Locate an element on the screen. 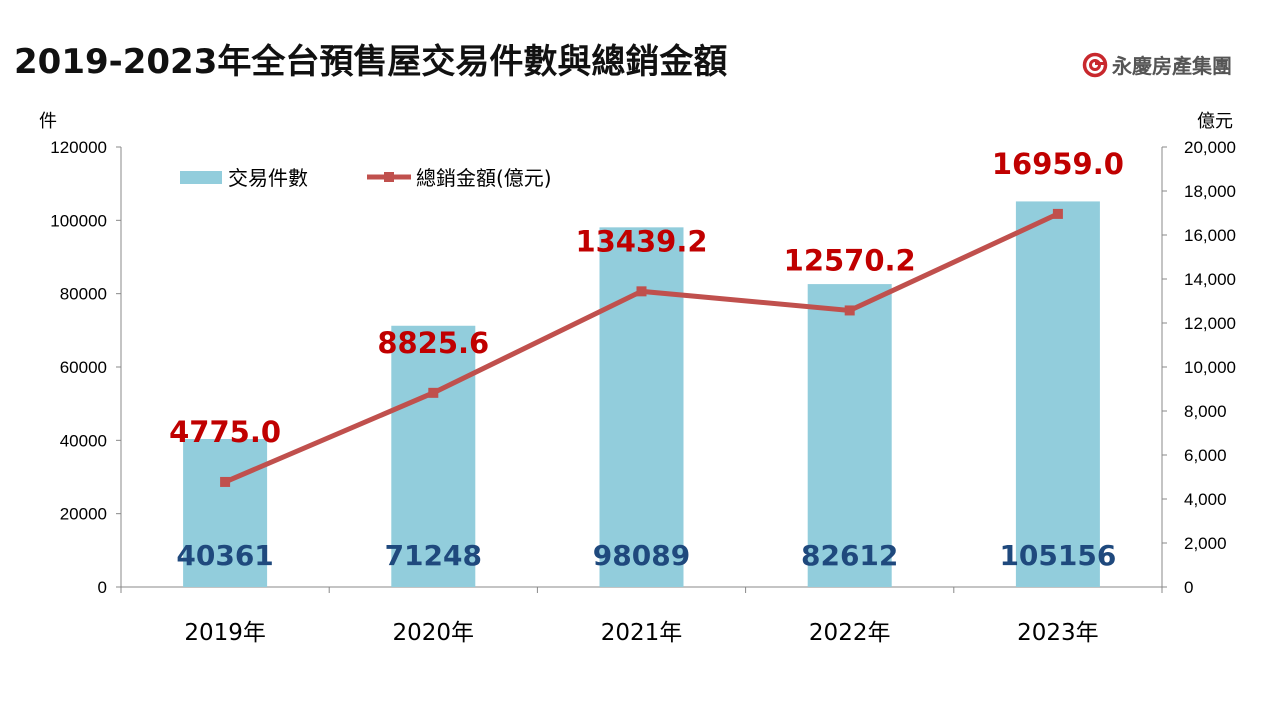 This screenshot has width=1280, height=720. right-tick-label: 6,000 is located at coordinates (1205, 455).